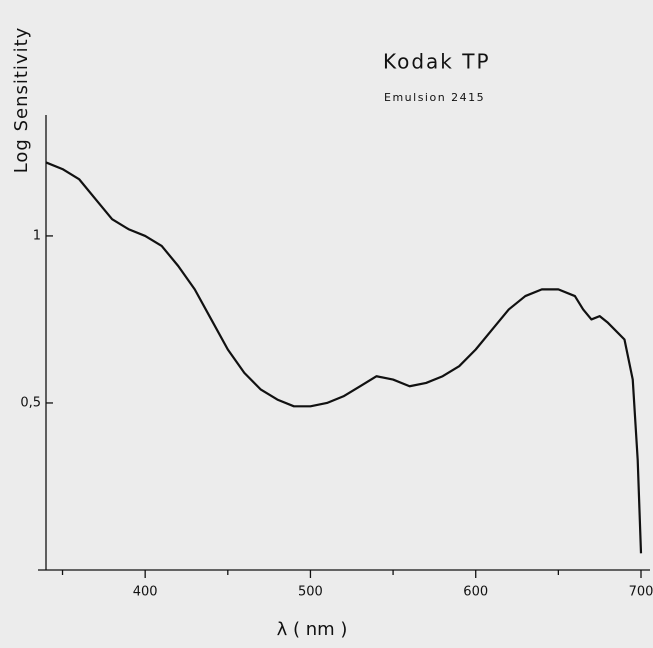 This screenshot has width=653, height=648. Describe the element at coordinates (37, 235) in the screenshot. I see `y-tick-label: 1` at that location.